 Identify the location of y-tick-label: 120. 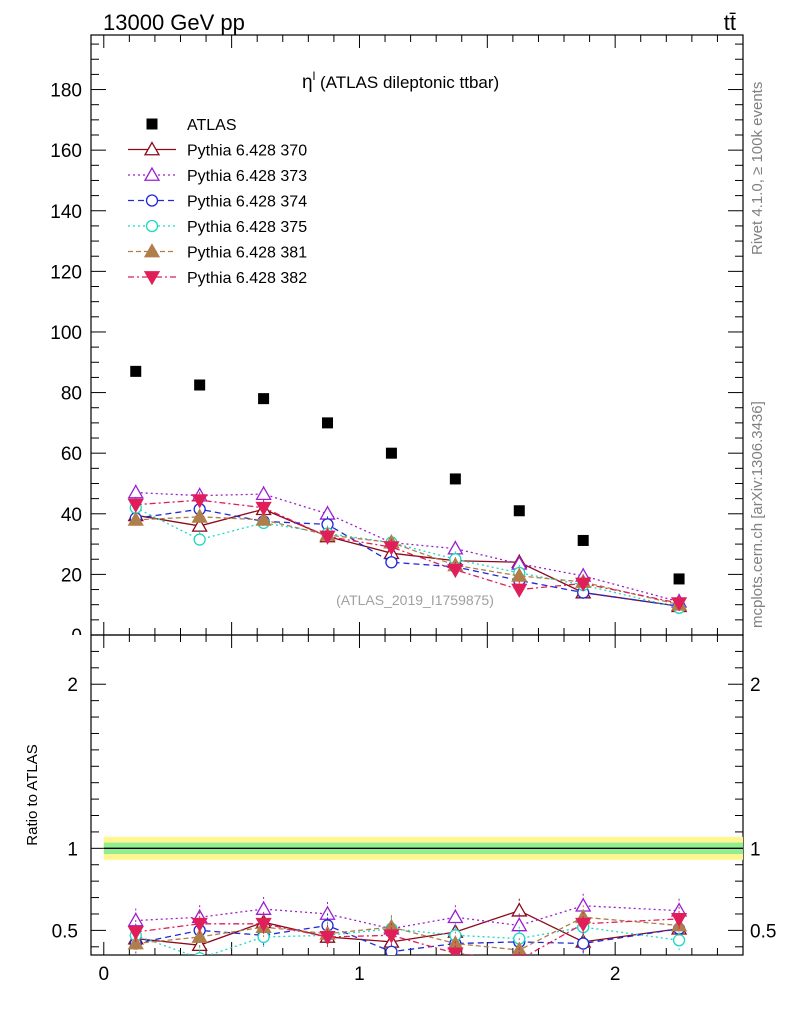
(66, 272).